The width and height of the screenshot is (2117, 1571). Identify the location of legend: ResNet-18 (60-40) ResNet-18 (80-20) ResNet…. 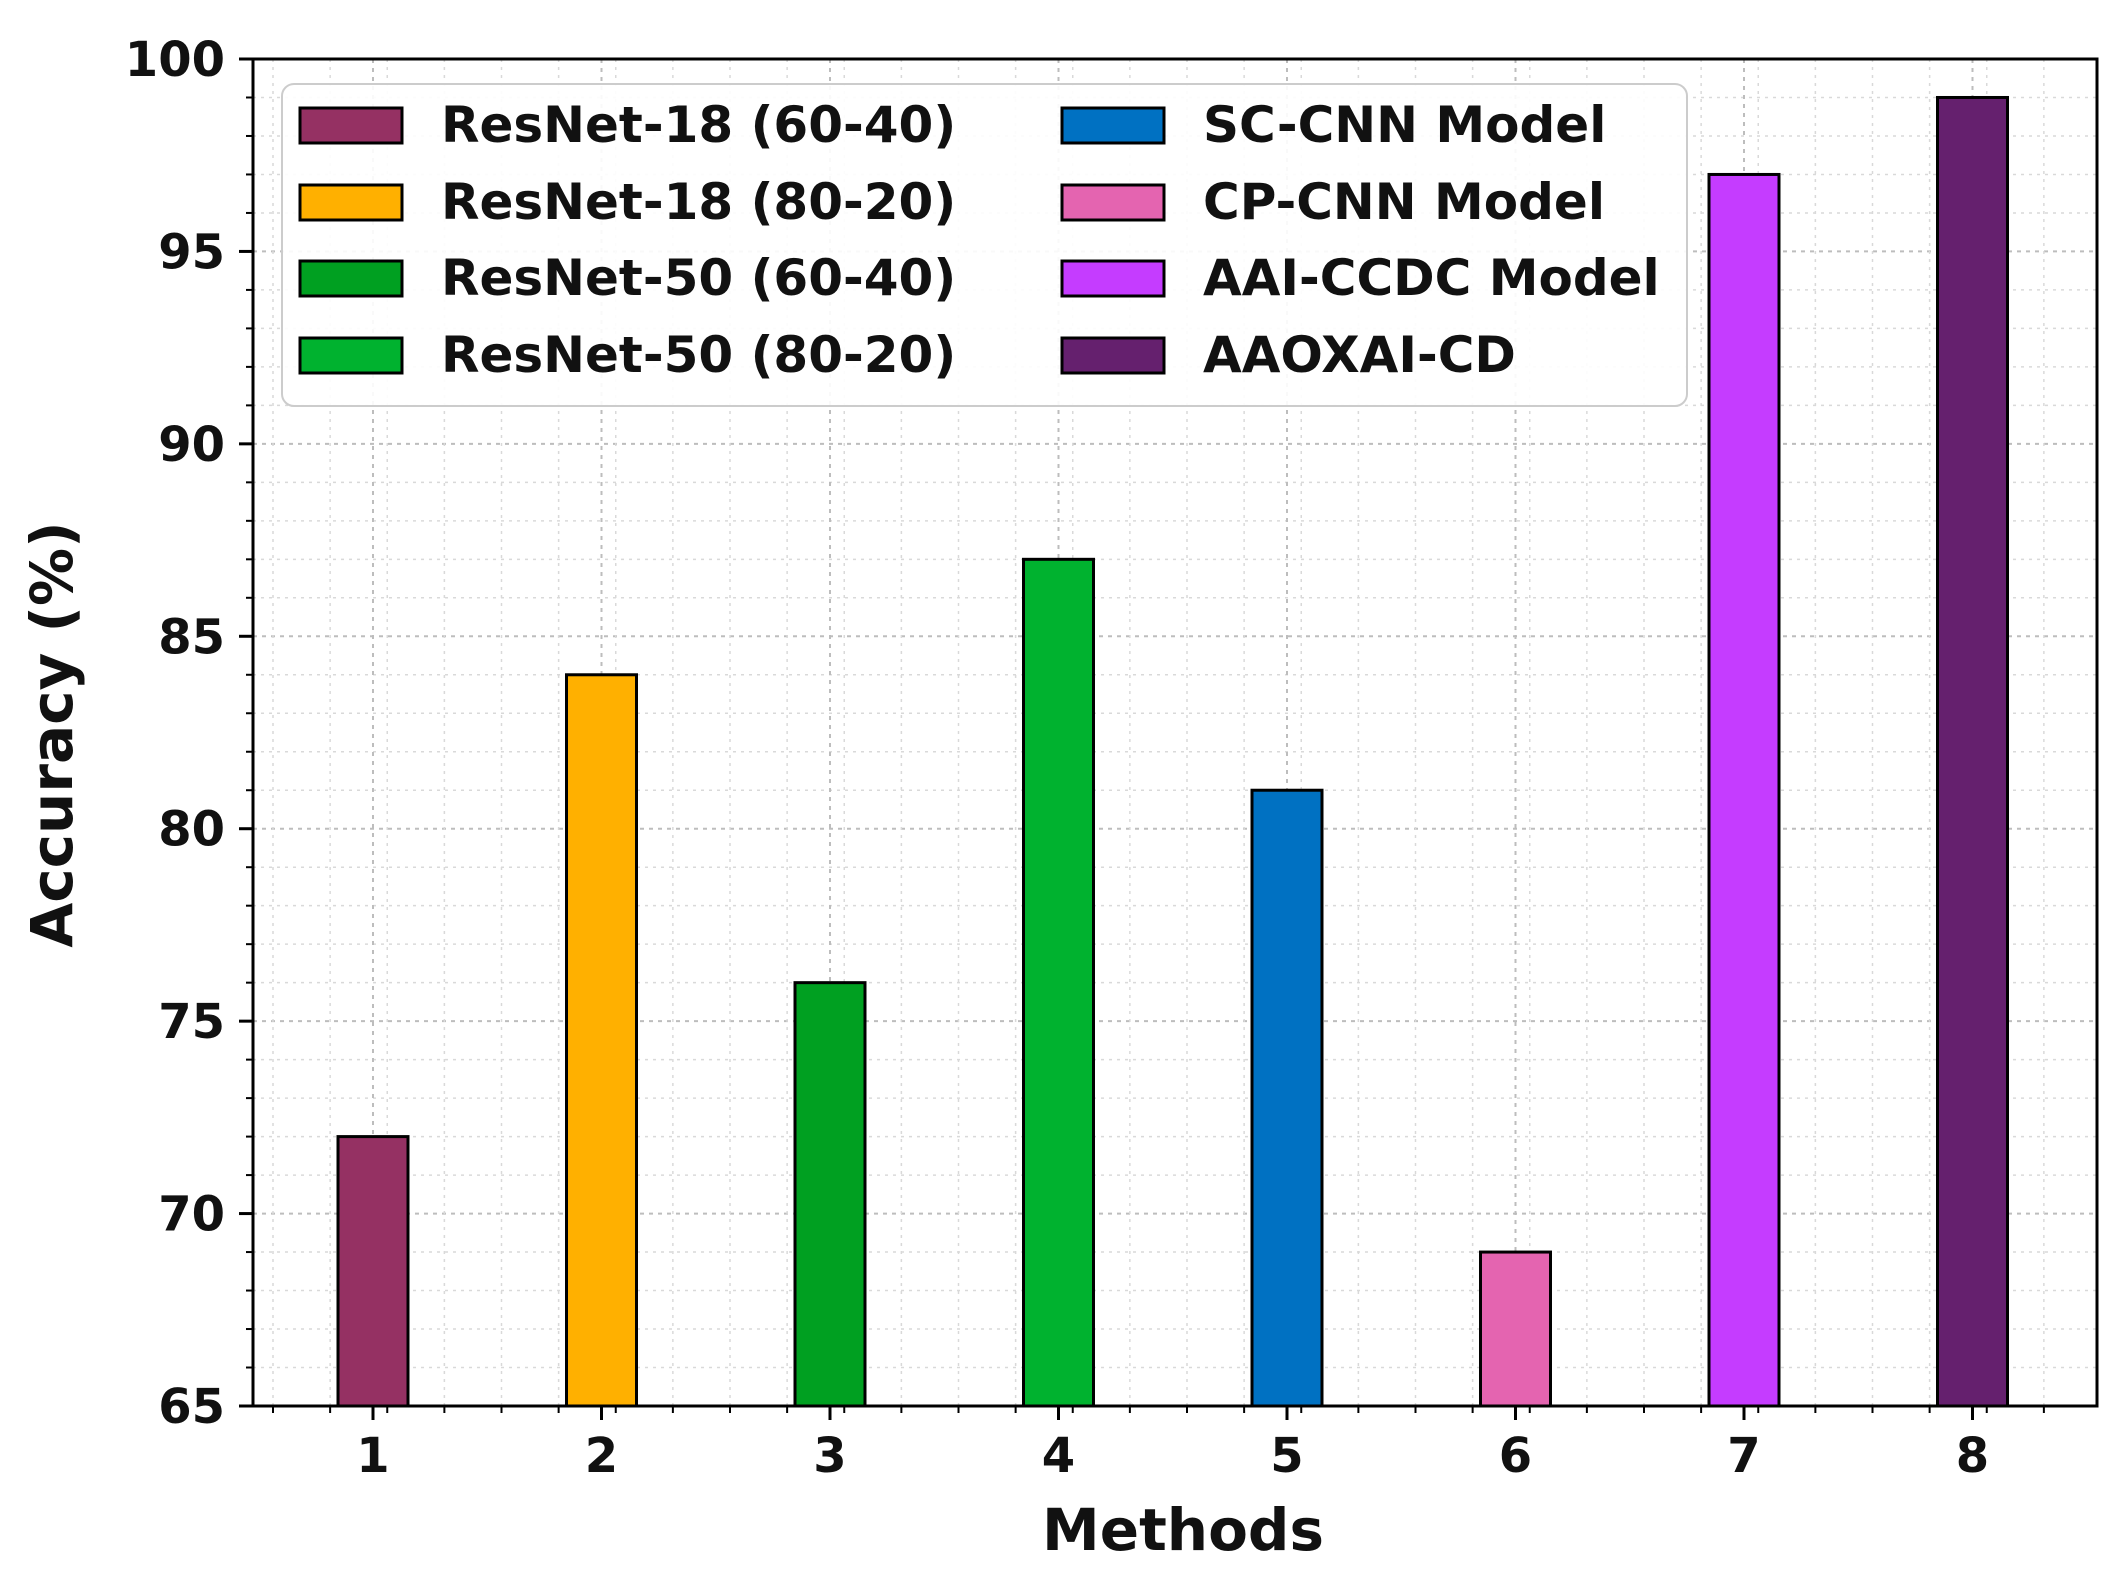
(984, 245).